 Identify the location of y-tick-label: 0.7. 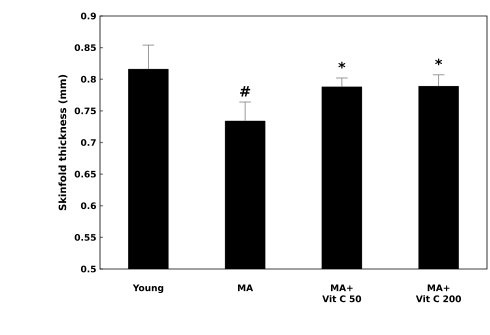
(88, 142).